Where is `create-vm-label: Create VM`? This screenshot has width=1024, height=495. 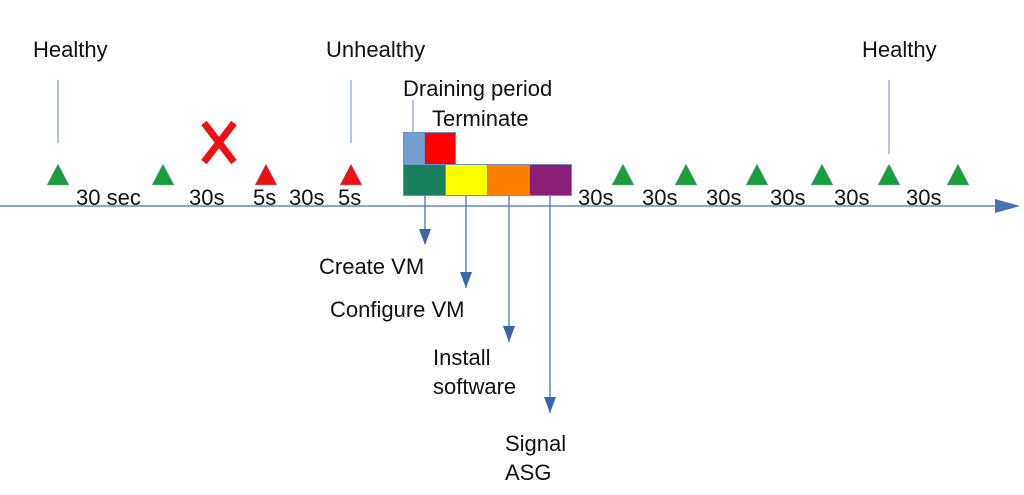 create-vm-label: Create VM is located at coordinates (372, 266).